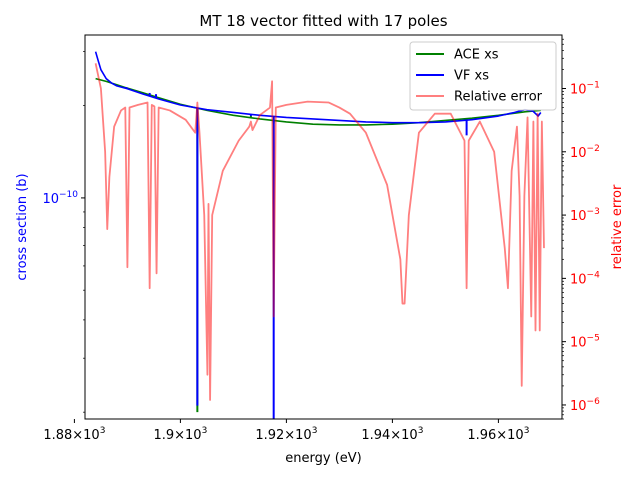 This screenshot has height=480, width=640. I want to click on y-left-tick-label: 10−10, so click(60, 198).